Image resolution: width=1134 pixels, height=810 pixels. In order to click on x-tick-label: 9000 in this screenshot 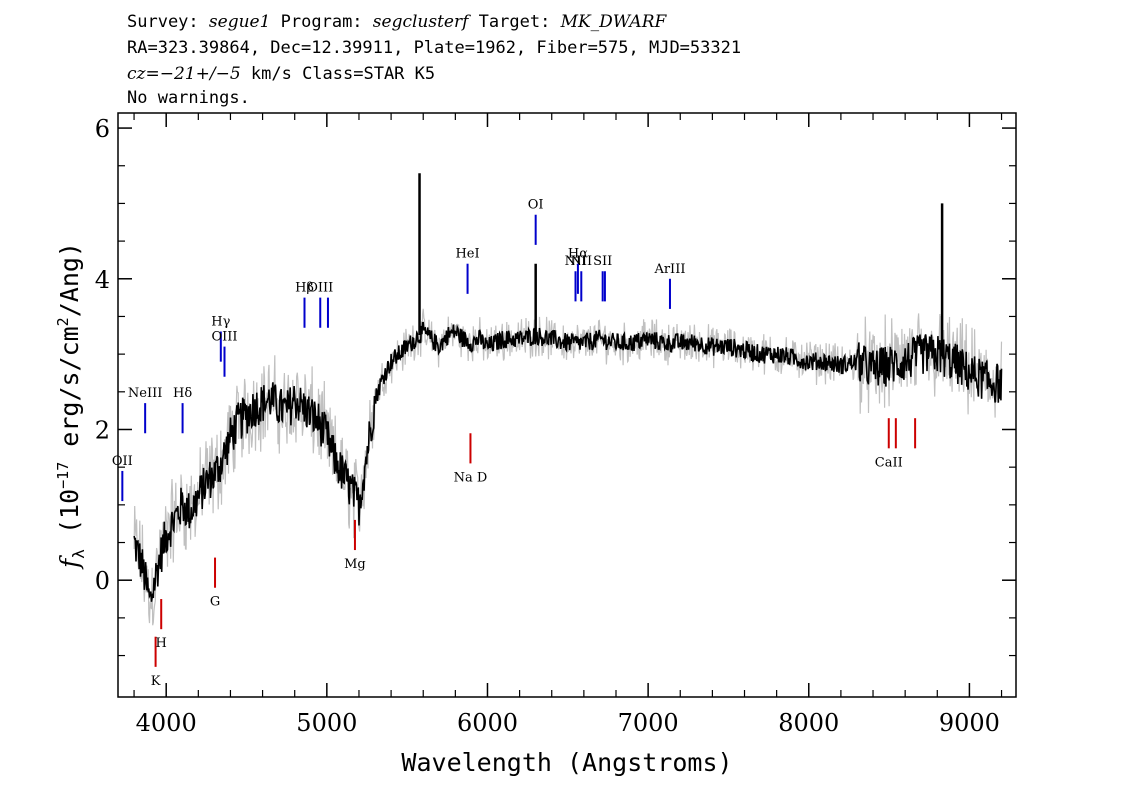, I will do `click(969, 723)`.